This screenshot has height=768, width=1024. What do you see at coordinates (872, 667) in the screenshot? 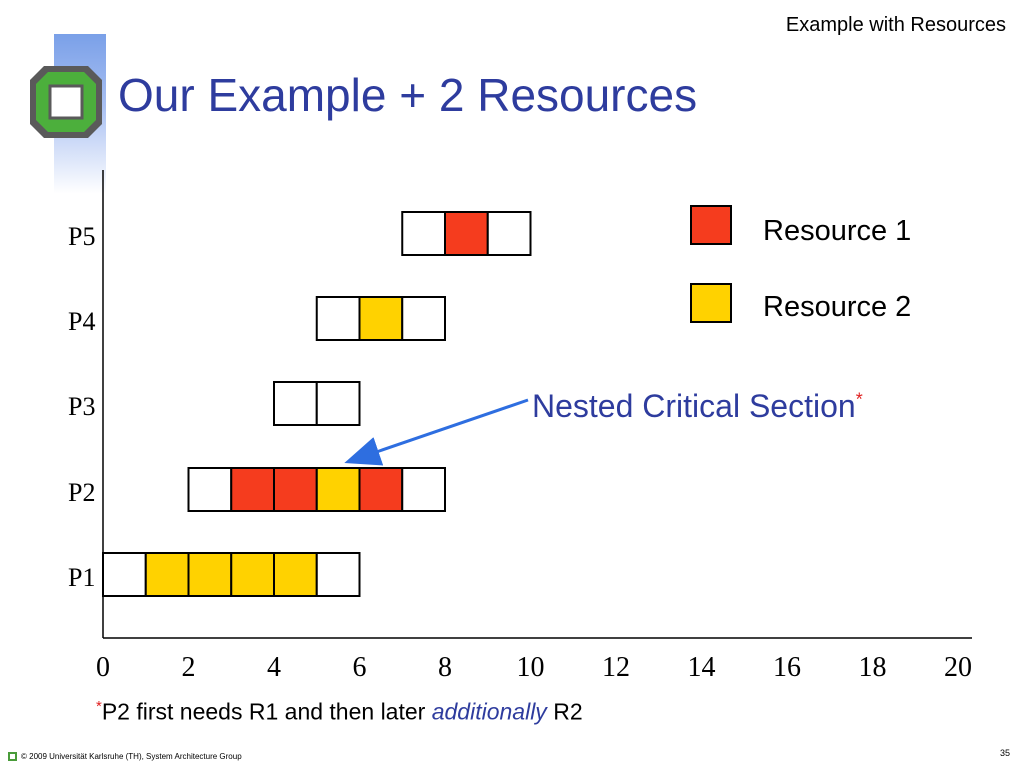
I see `x-tick-label-18: 18` at bounding box center [872, 667].